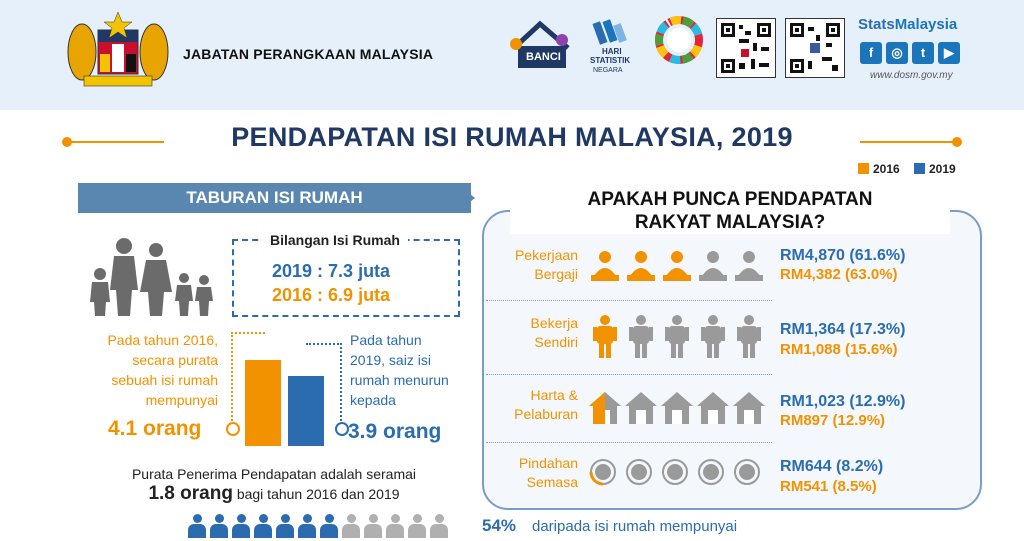 The image size is (1024, 541). What do you see at coordinates (546, 264) in the screenshot?
I see `source-label-salaried: Pekerjaan Bergaji` at bounding box center [546, 264].